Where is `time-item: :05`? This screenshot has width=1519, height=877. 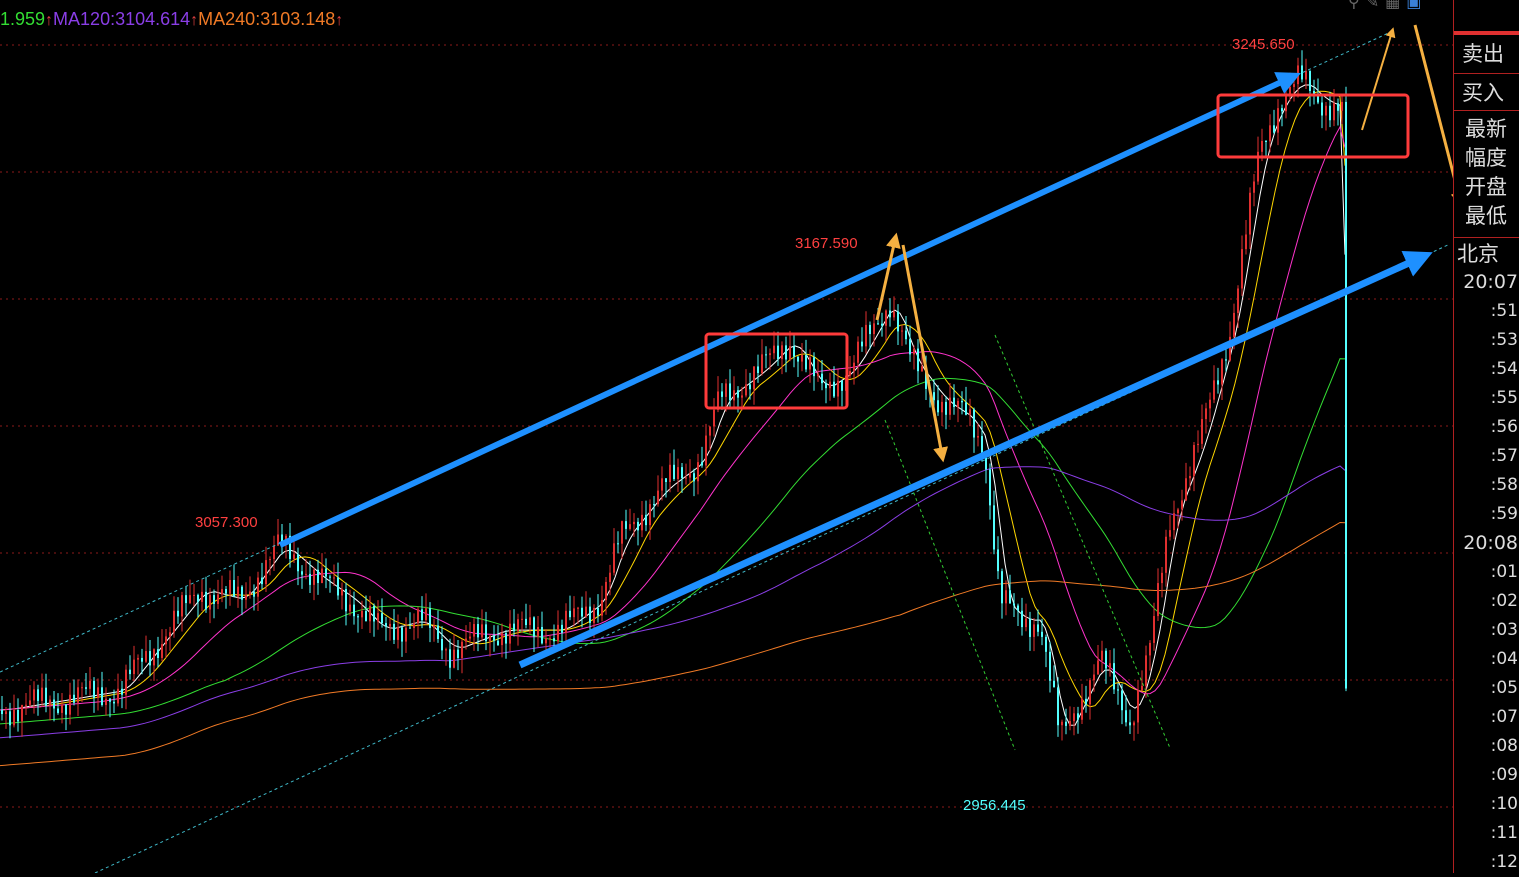
time-item: :05 is located at coordinates (1504, 688).